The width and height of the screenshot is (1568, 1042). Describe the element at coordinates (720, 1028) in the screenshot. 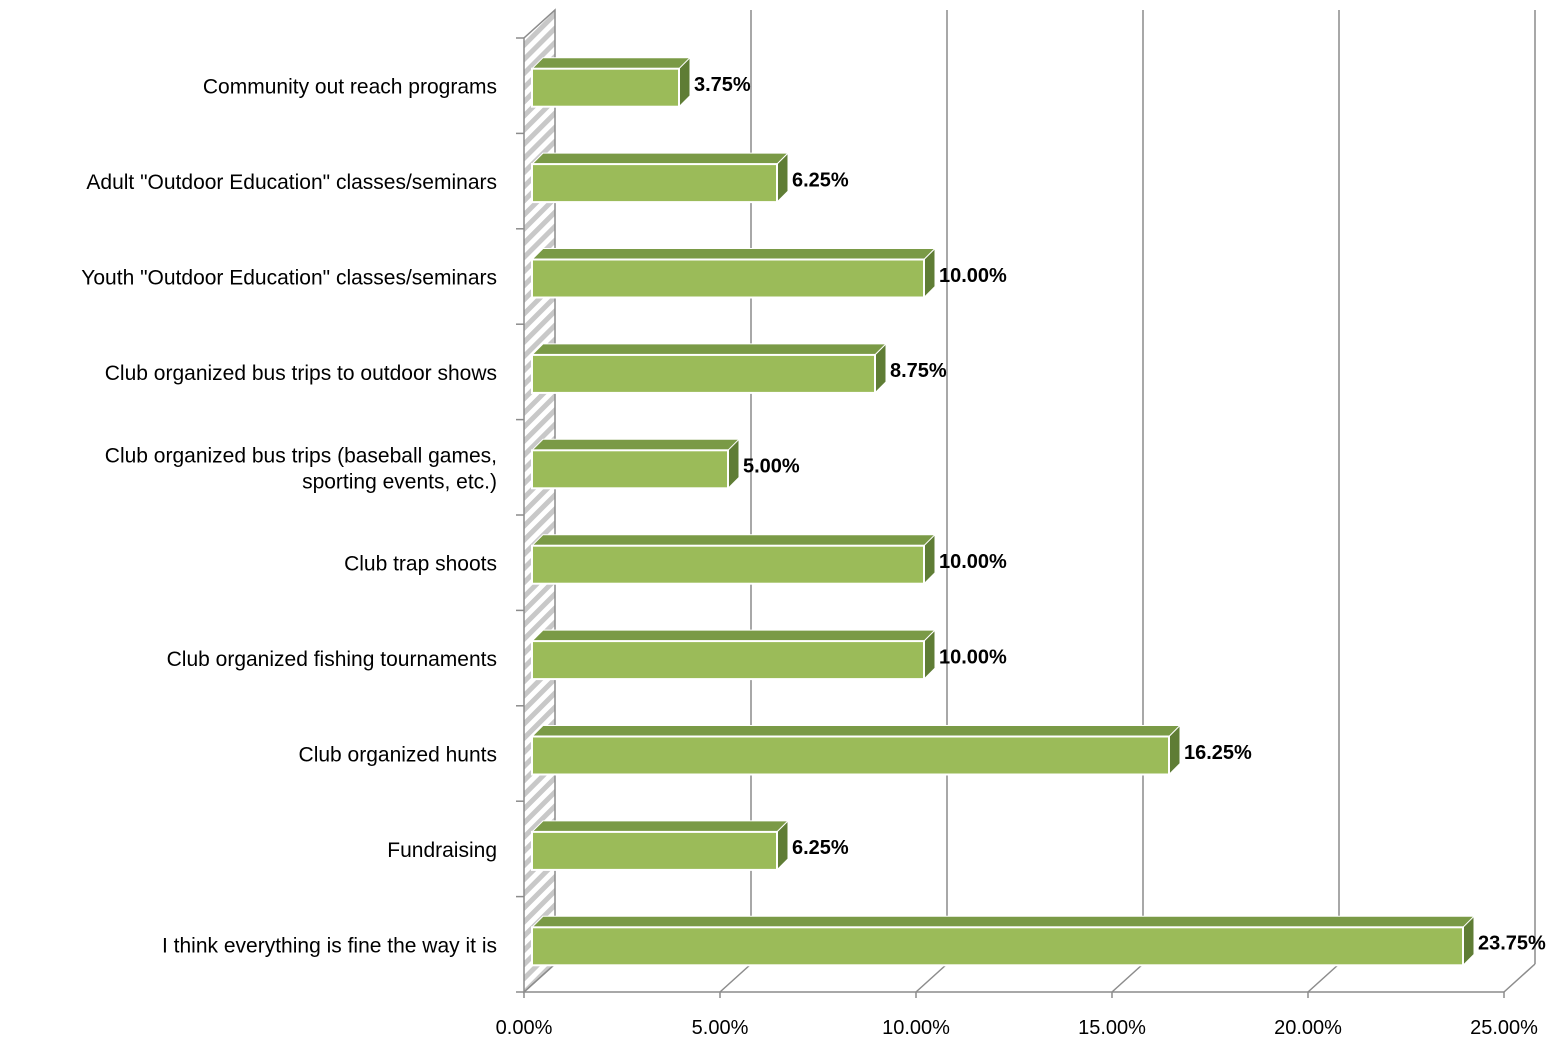

I see `x-tick-label: 5.00%` at that location.